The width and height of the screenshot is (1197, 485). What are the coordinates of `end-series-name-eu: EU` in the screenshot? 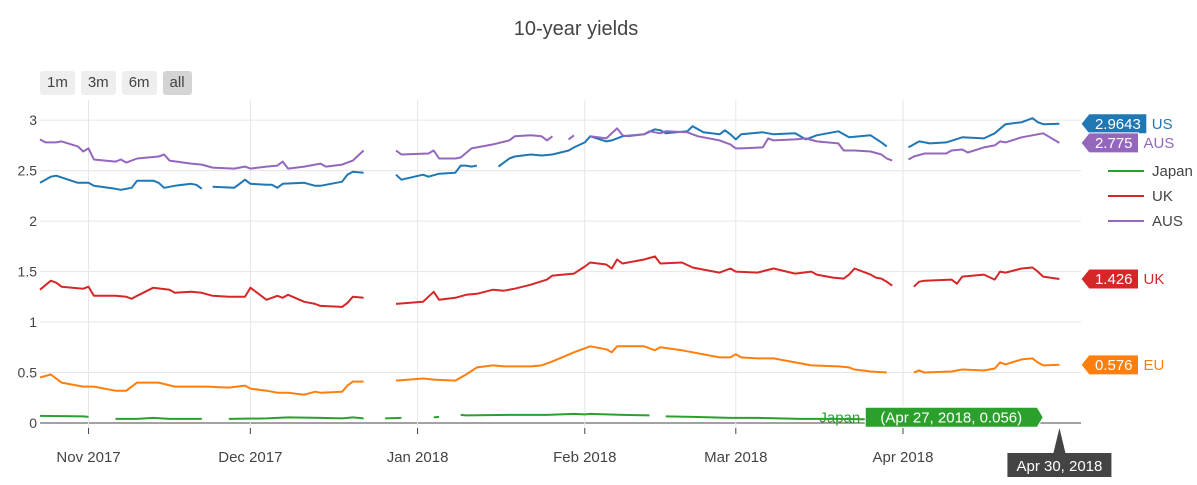 It's located at (1154, 365).